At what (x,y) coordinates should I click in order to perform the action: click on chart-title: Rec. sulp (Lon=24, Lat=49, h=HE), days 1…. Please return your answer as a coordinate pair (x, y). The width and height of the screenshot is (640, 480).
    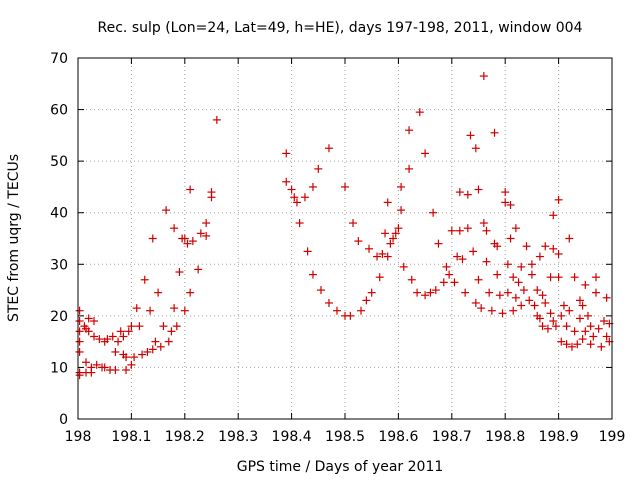
    Looking at the image, I should click on (340, 28).